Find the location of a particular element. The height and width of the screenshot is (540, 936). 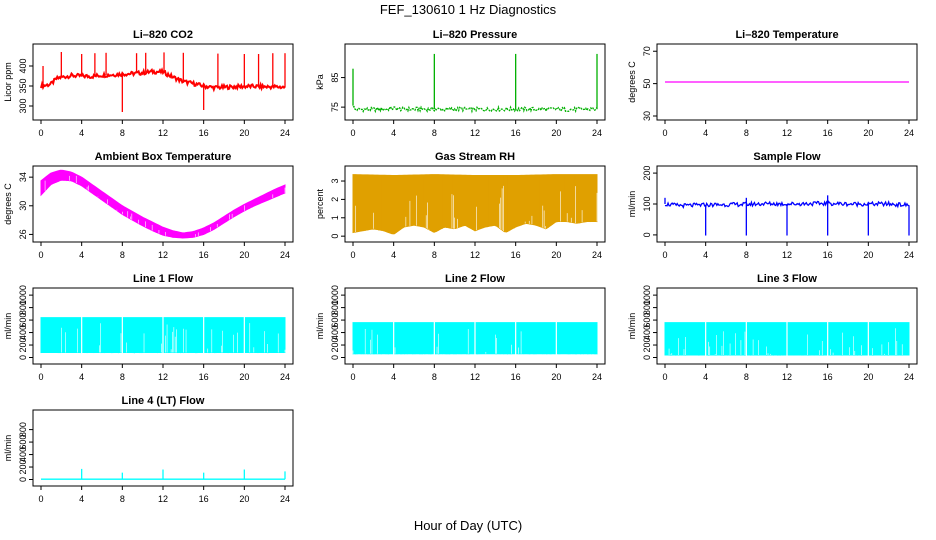

panel-10-ytick-label: 400 is located at coordinates (23, 454).